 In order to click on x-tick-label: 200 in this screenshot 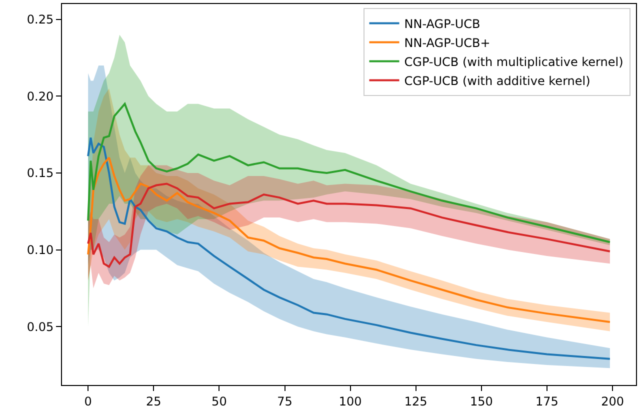, I will do `click(612, 401)`.